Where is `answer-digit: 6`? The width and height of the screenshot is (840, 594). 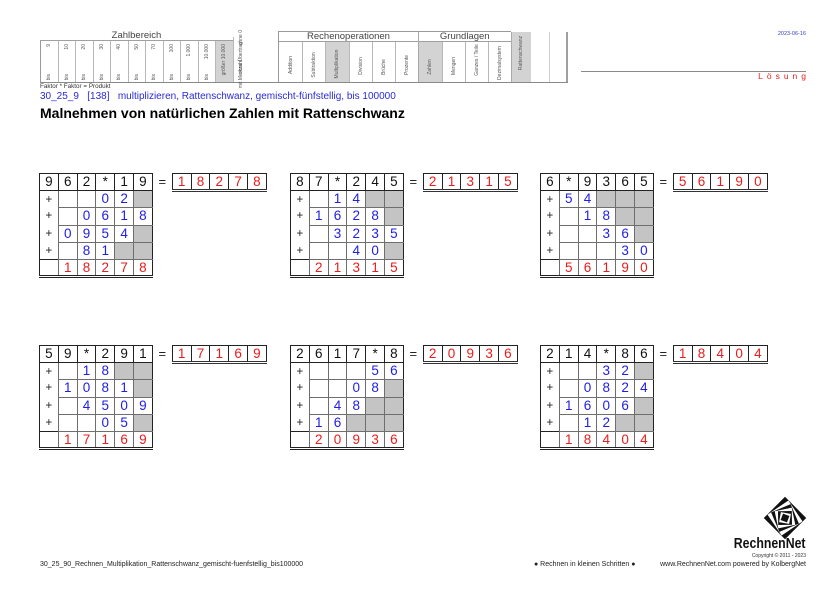
answer-digit: 6 is located at coordinates (701, 182).